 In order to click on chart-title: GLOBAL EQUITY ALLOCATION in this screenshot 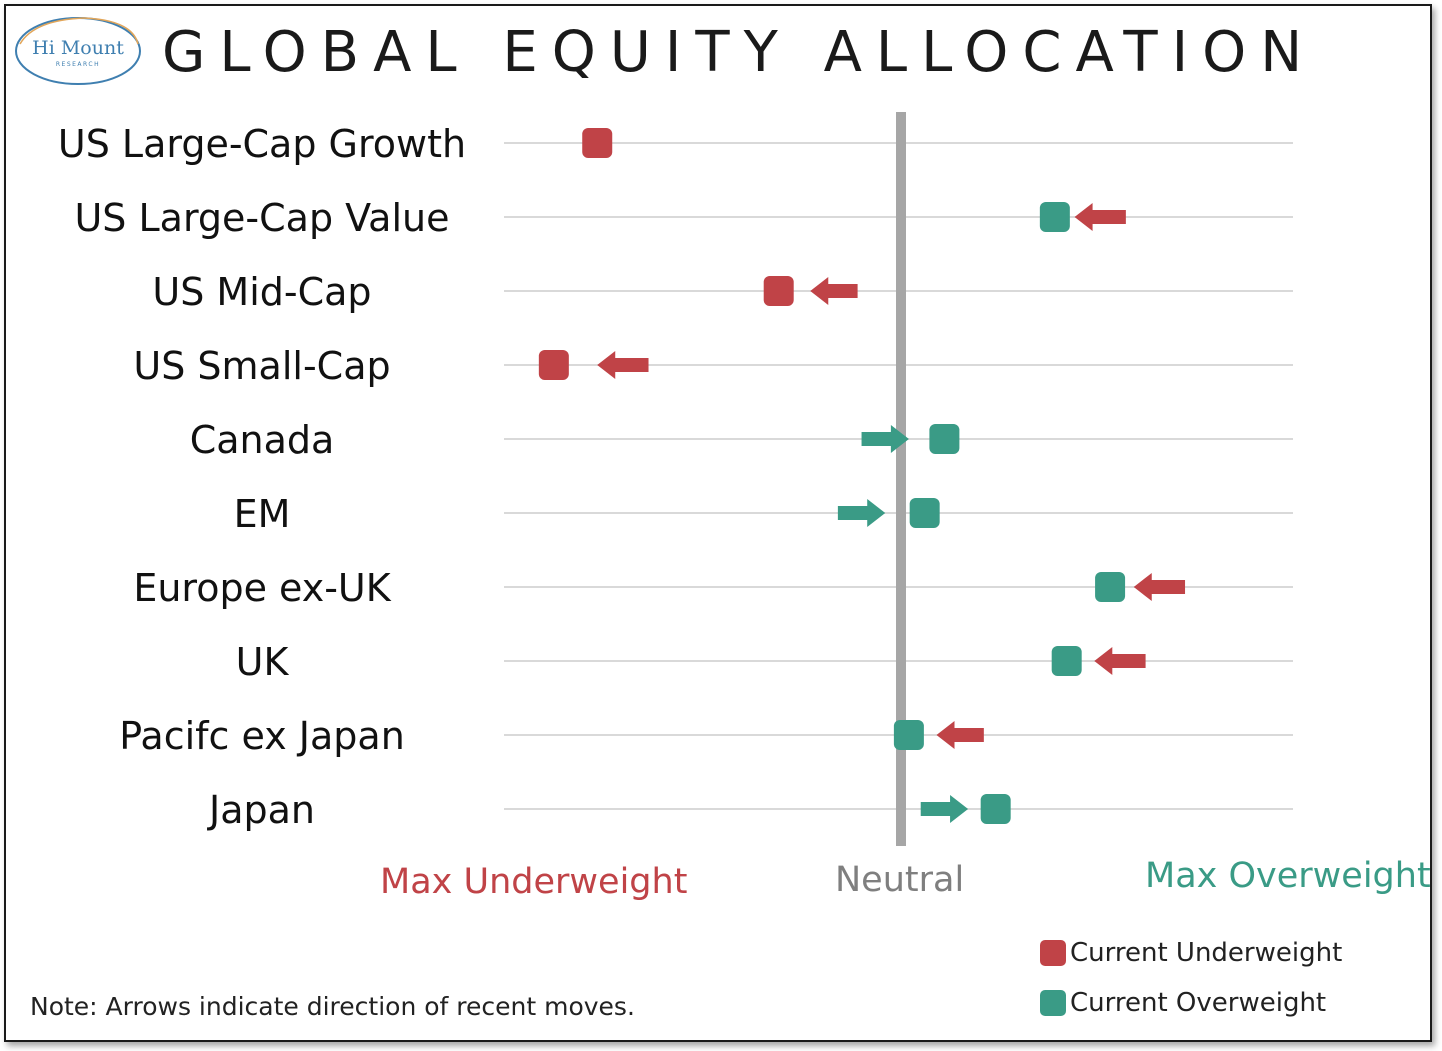, I will do `click(739, 52)`.